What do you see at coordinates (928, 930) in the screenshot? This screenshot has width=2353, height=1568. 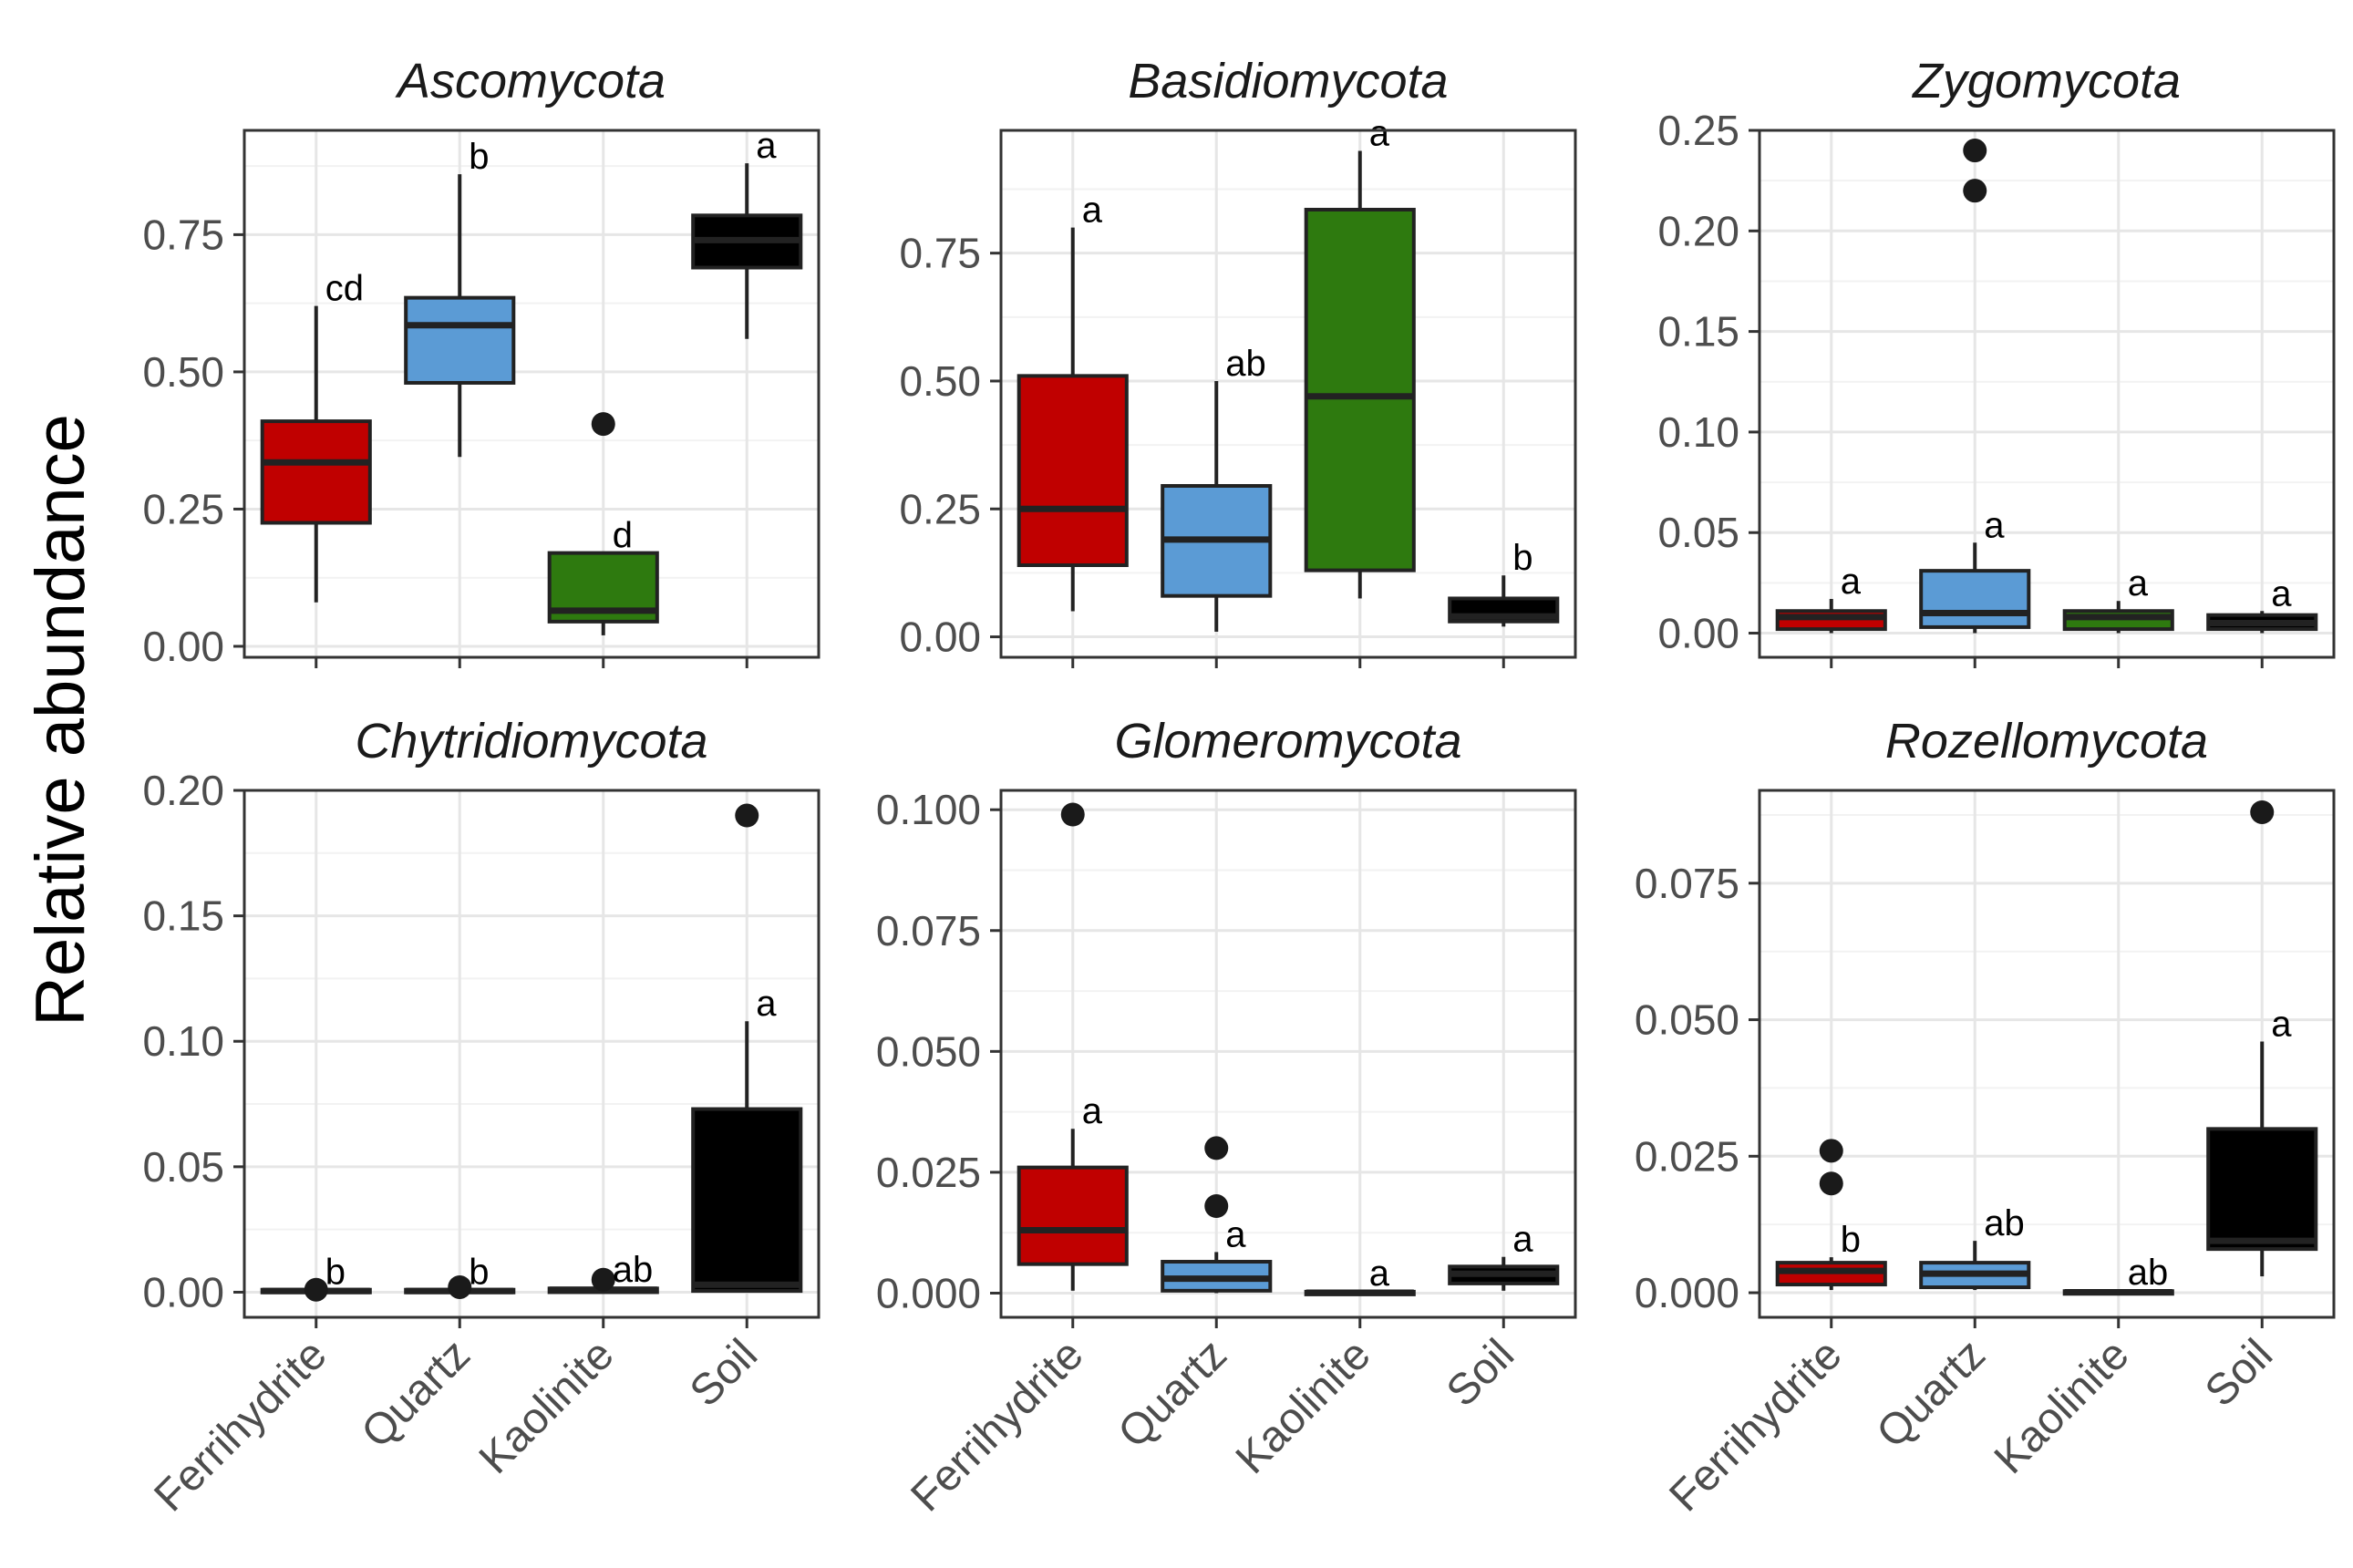 I see `y-tick-label: 0.075` at bounding box center [928, 930].